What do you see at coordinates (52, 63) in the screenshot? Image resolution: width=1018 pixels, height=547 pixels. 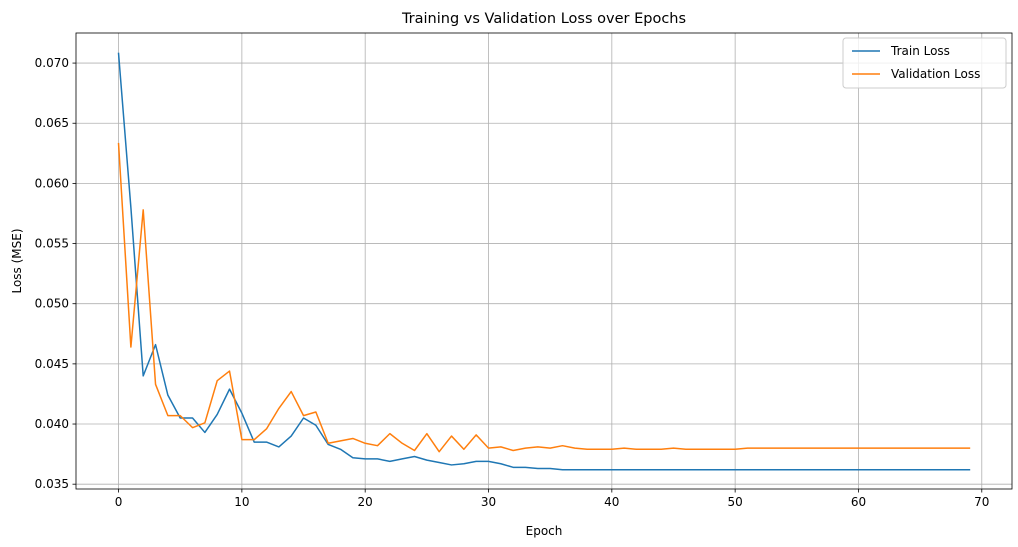 I see `y-tick-label: 0.070` at bounding box center [52, 63].